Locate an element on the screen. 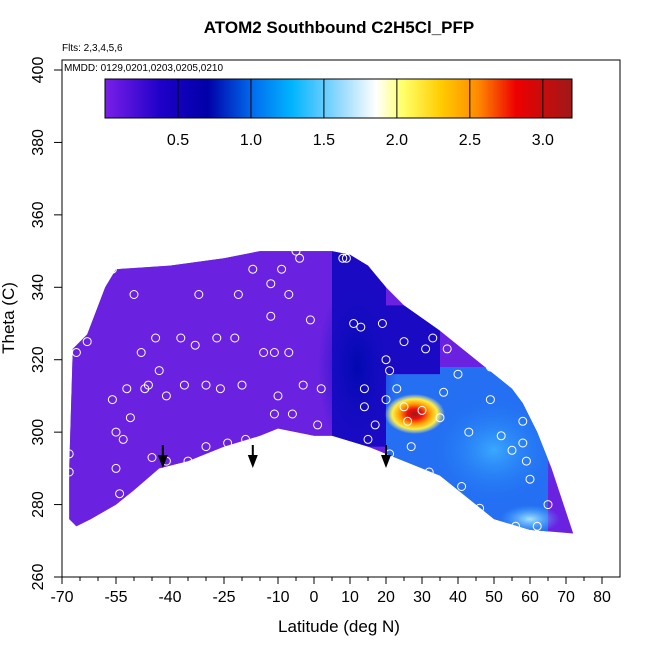  x-axis: -70 -55 -40 -25 -10 0 10 20 30 40 50 60 70 80 is located at coordinates (335, 591).